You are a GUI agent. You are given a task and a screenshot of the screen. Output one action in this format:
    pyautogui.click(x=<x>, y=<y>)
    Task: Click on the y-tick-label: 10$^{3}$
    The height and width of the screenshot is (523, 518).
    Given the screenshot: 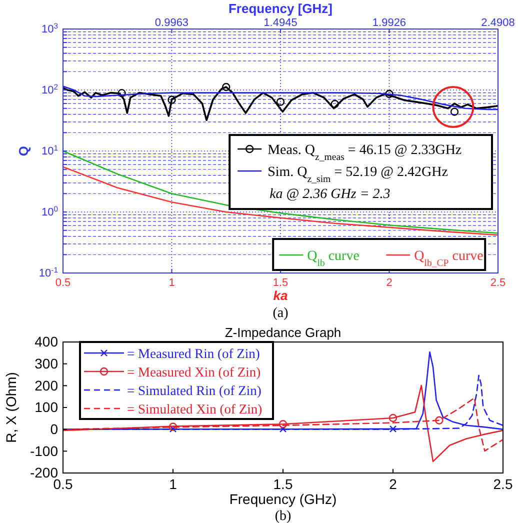 What is the action you would take?
    pyautogui.click(x=49, y=28)
    